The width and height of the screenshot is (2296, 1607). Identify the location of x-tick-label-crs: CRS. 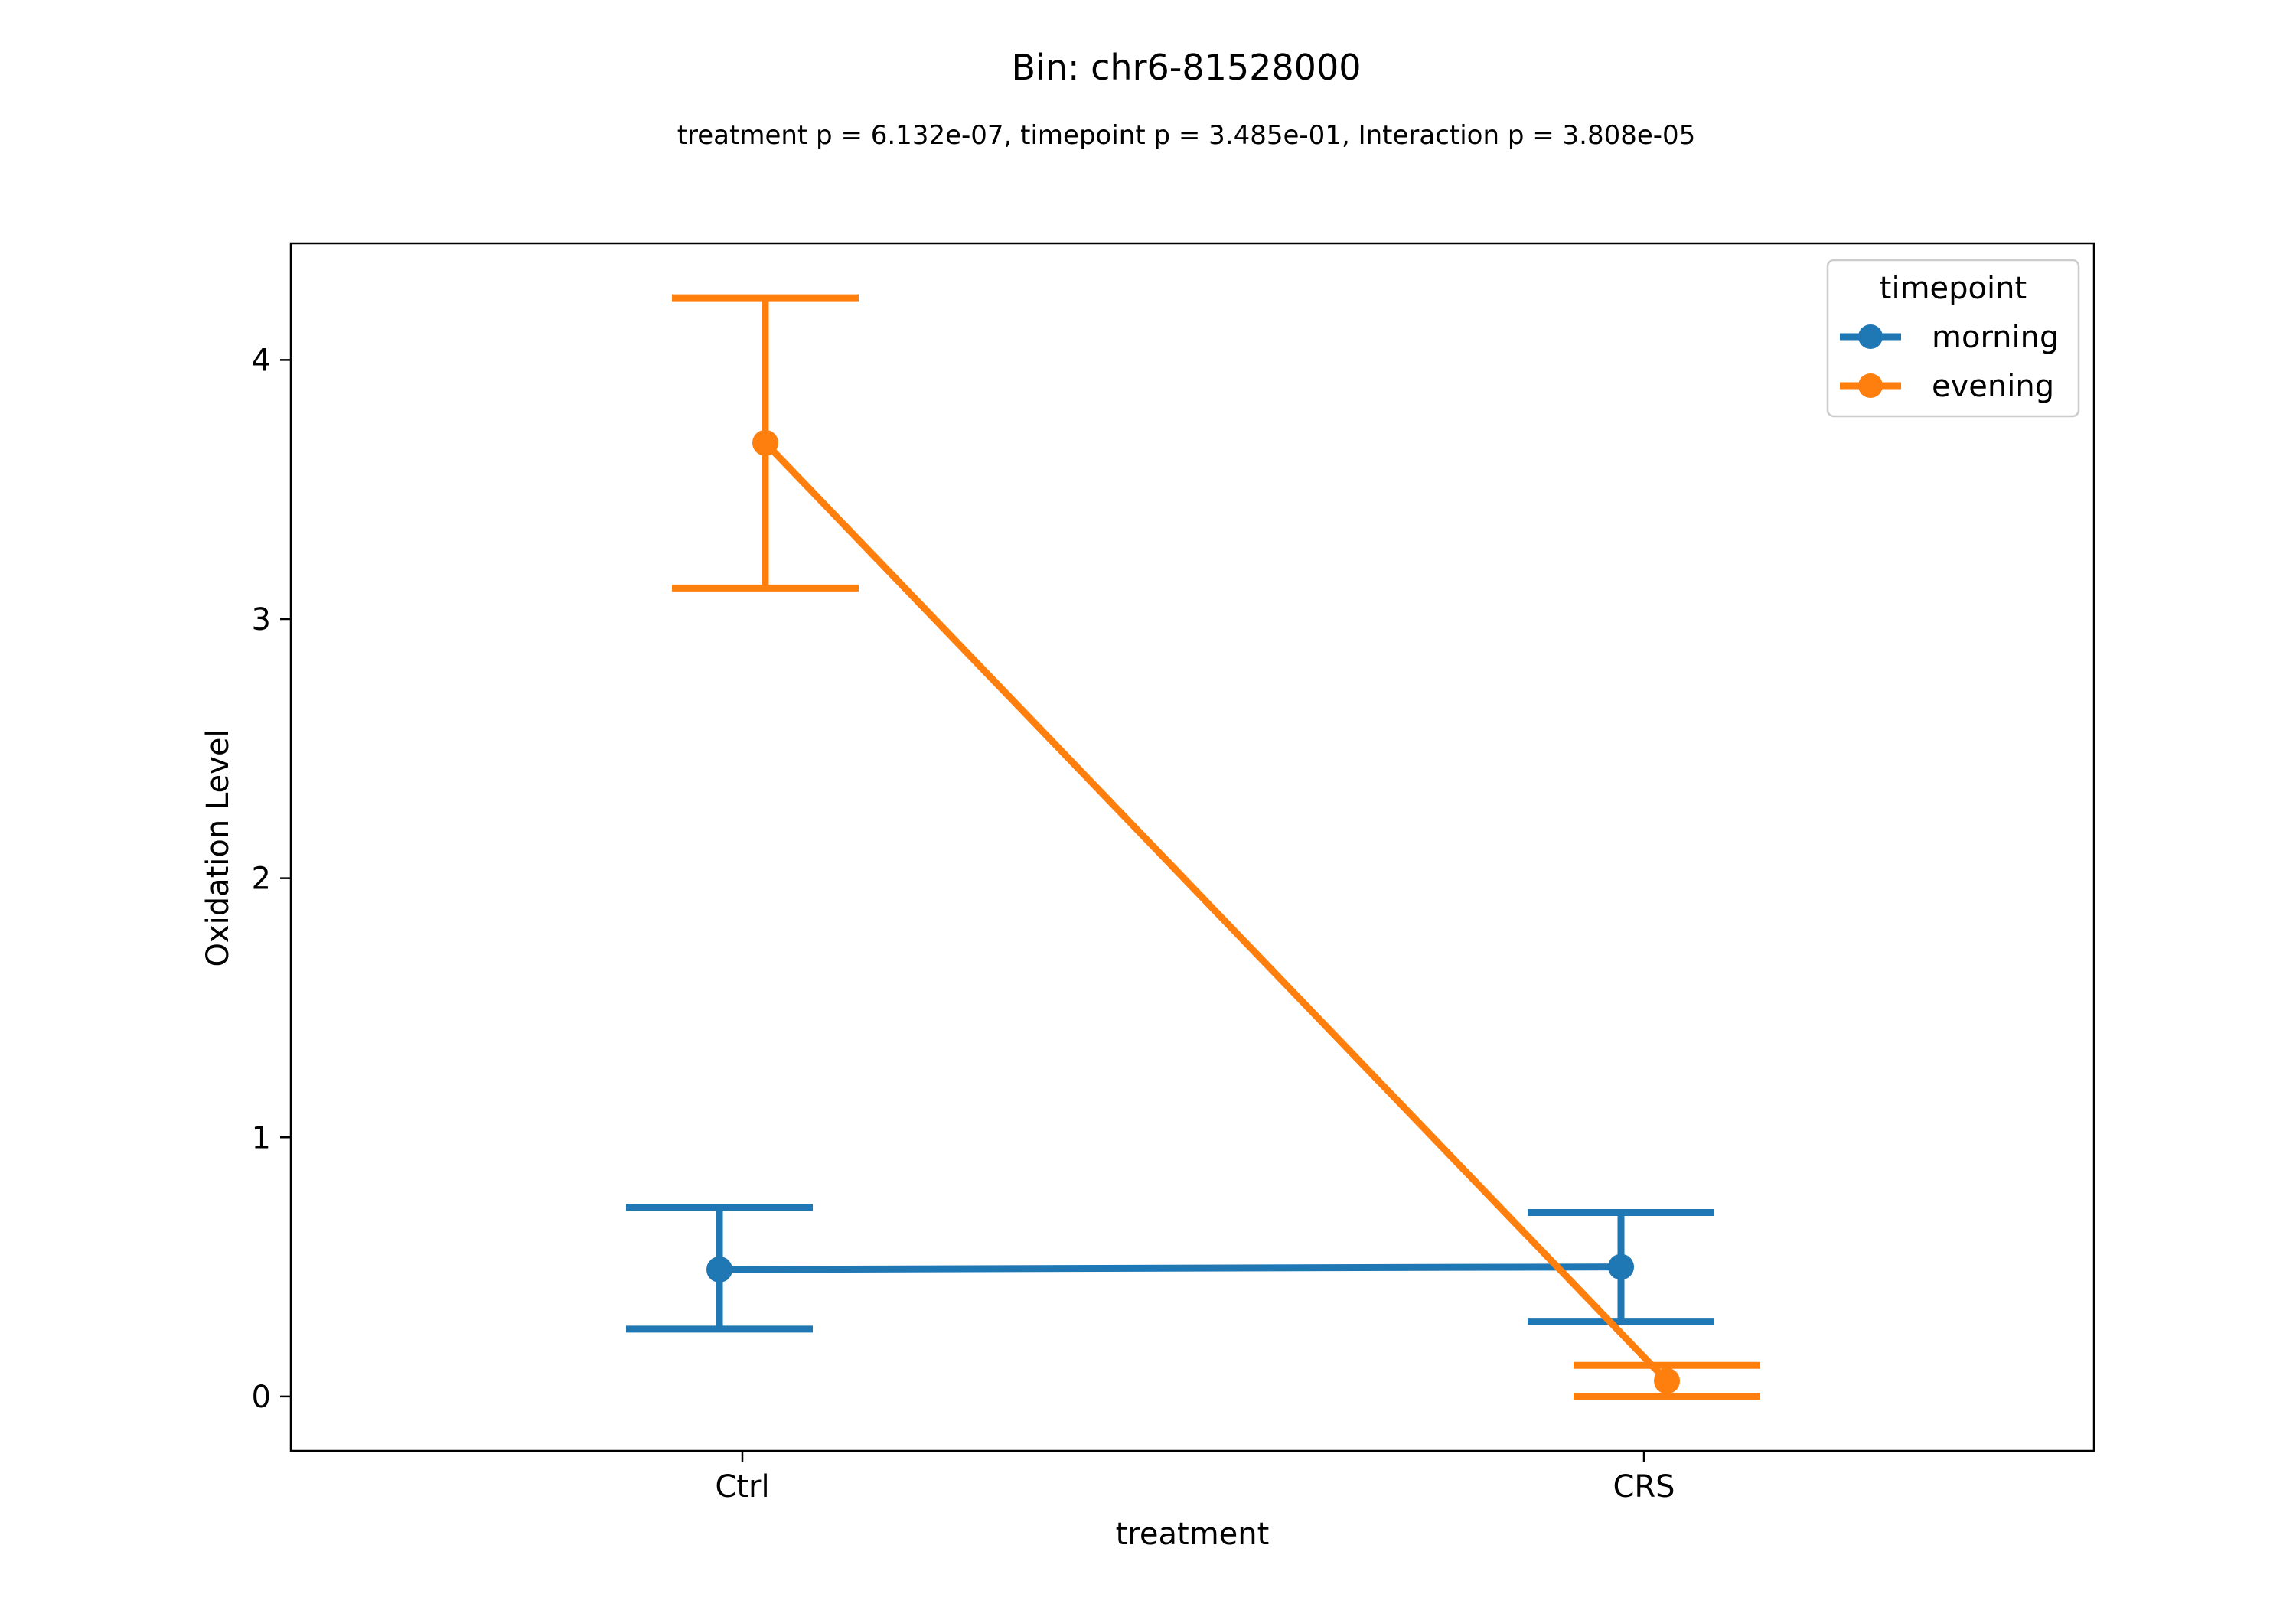
(1644, 1486).